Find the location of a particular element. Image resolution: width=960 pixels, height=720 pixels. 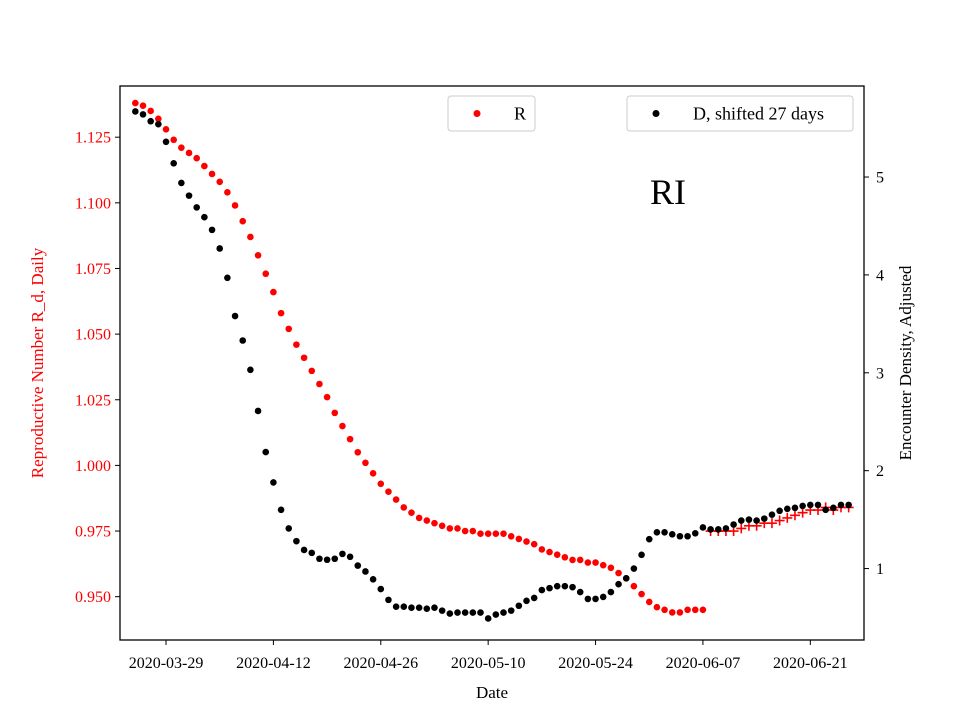

y-left-tick-label: 0.975 is located at coordinates (93, 532).